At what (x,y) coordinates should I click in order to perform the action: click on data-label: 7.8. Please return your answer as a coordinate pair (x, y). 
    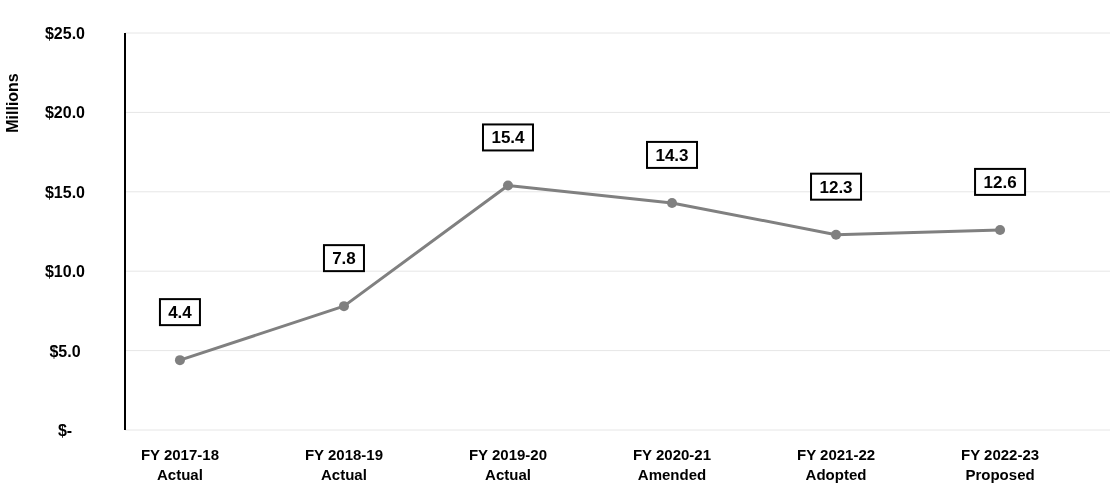
    Looking at the image, I should click on (344, 259).